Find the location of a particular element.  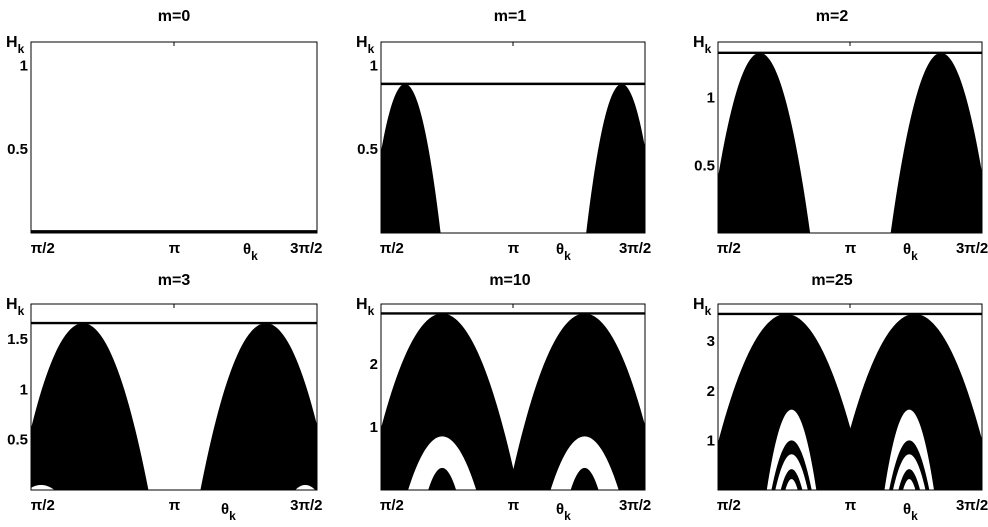

tick-labels: π/2 π 3π/2 0.5 1 1.5 is located at coordinates (164, 422).